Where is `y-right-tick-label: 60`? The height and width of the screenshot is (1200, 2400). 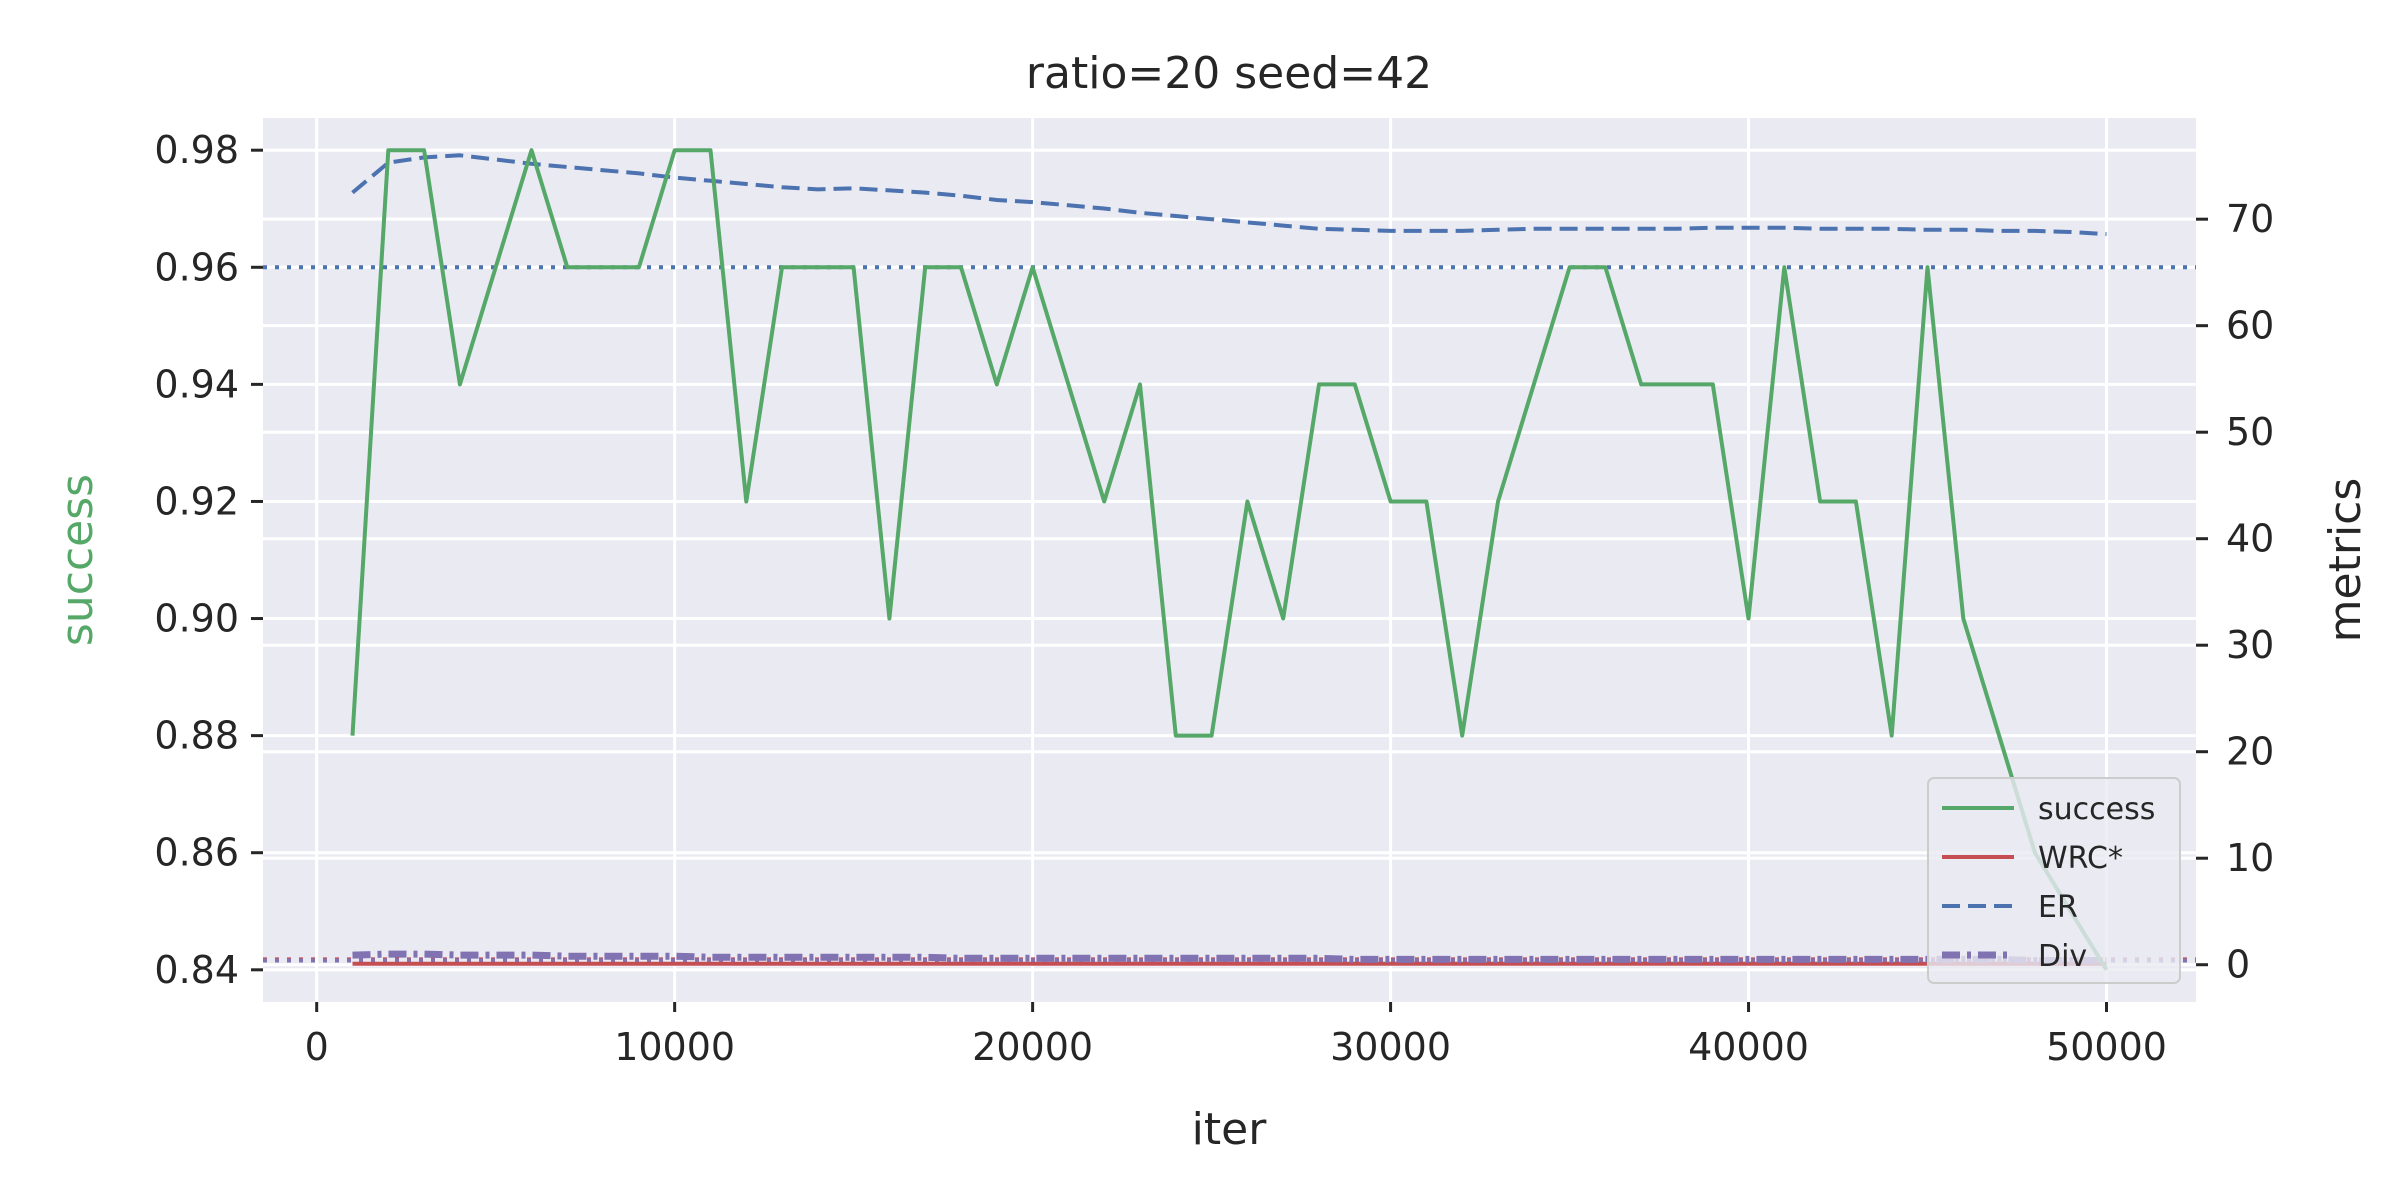
y-right-tick-label: 60 is located at coordinates (2250, 326).